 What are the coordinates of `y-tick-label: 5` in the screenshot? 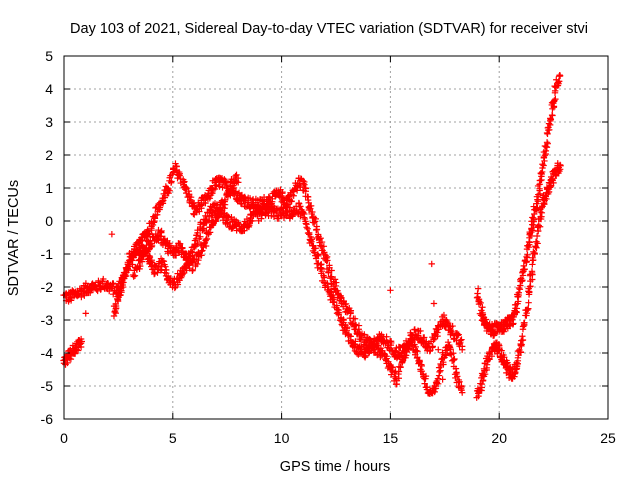 It's located at (49, 56).